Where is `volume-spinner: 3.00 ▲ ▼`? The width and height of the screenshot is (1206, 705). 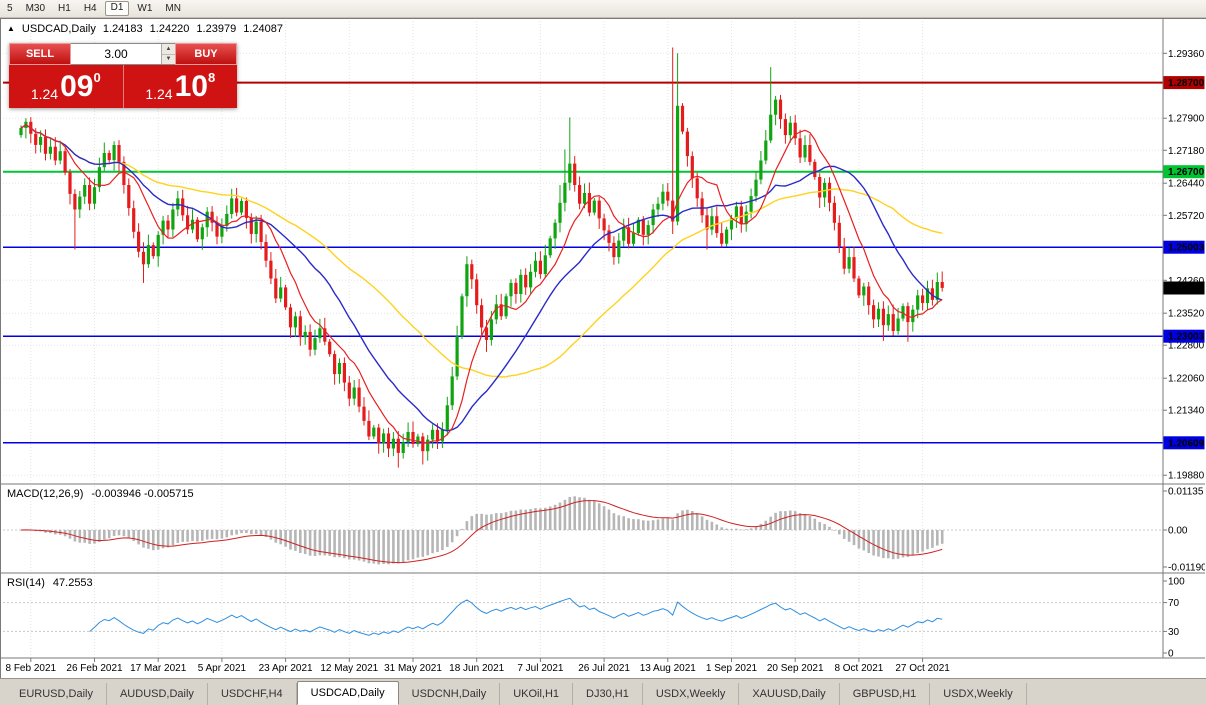 volume-spinner: 3.00 ▲ ▼ is located at coordinates (123, 54).